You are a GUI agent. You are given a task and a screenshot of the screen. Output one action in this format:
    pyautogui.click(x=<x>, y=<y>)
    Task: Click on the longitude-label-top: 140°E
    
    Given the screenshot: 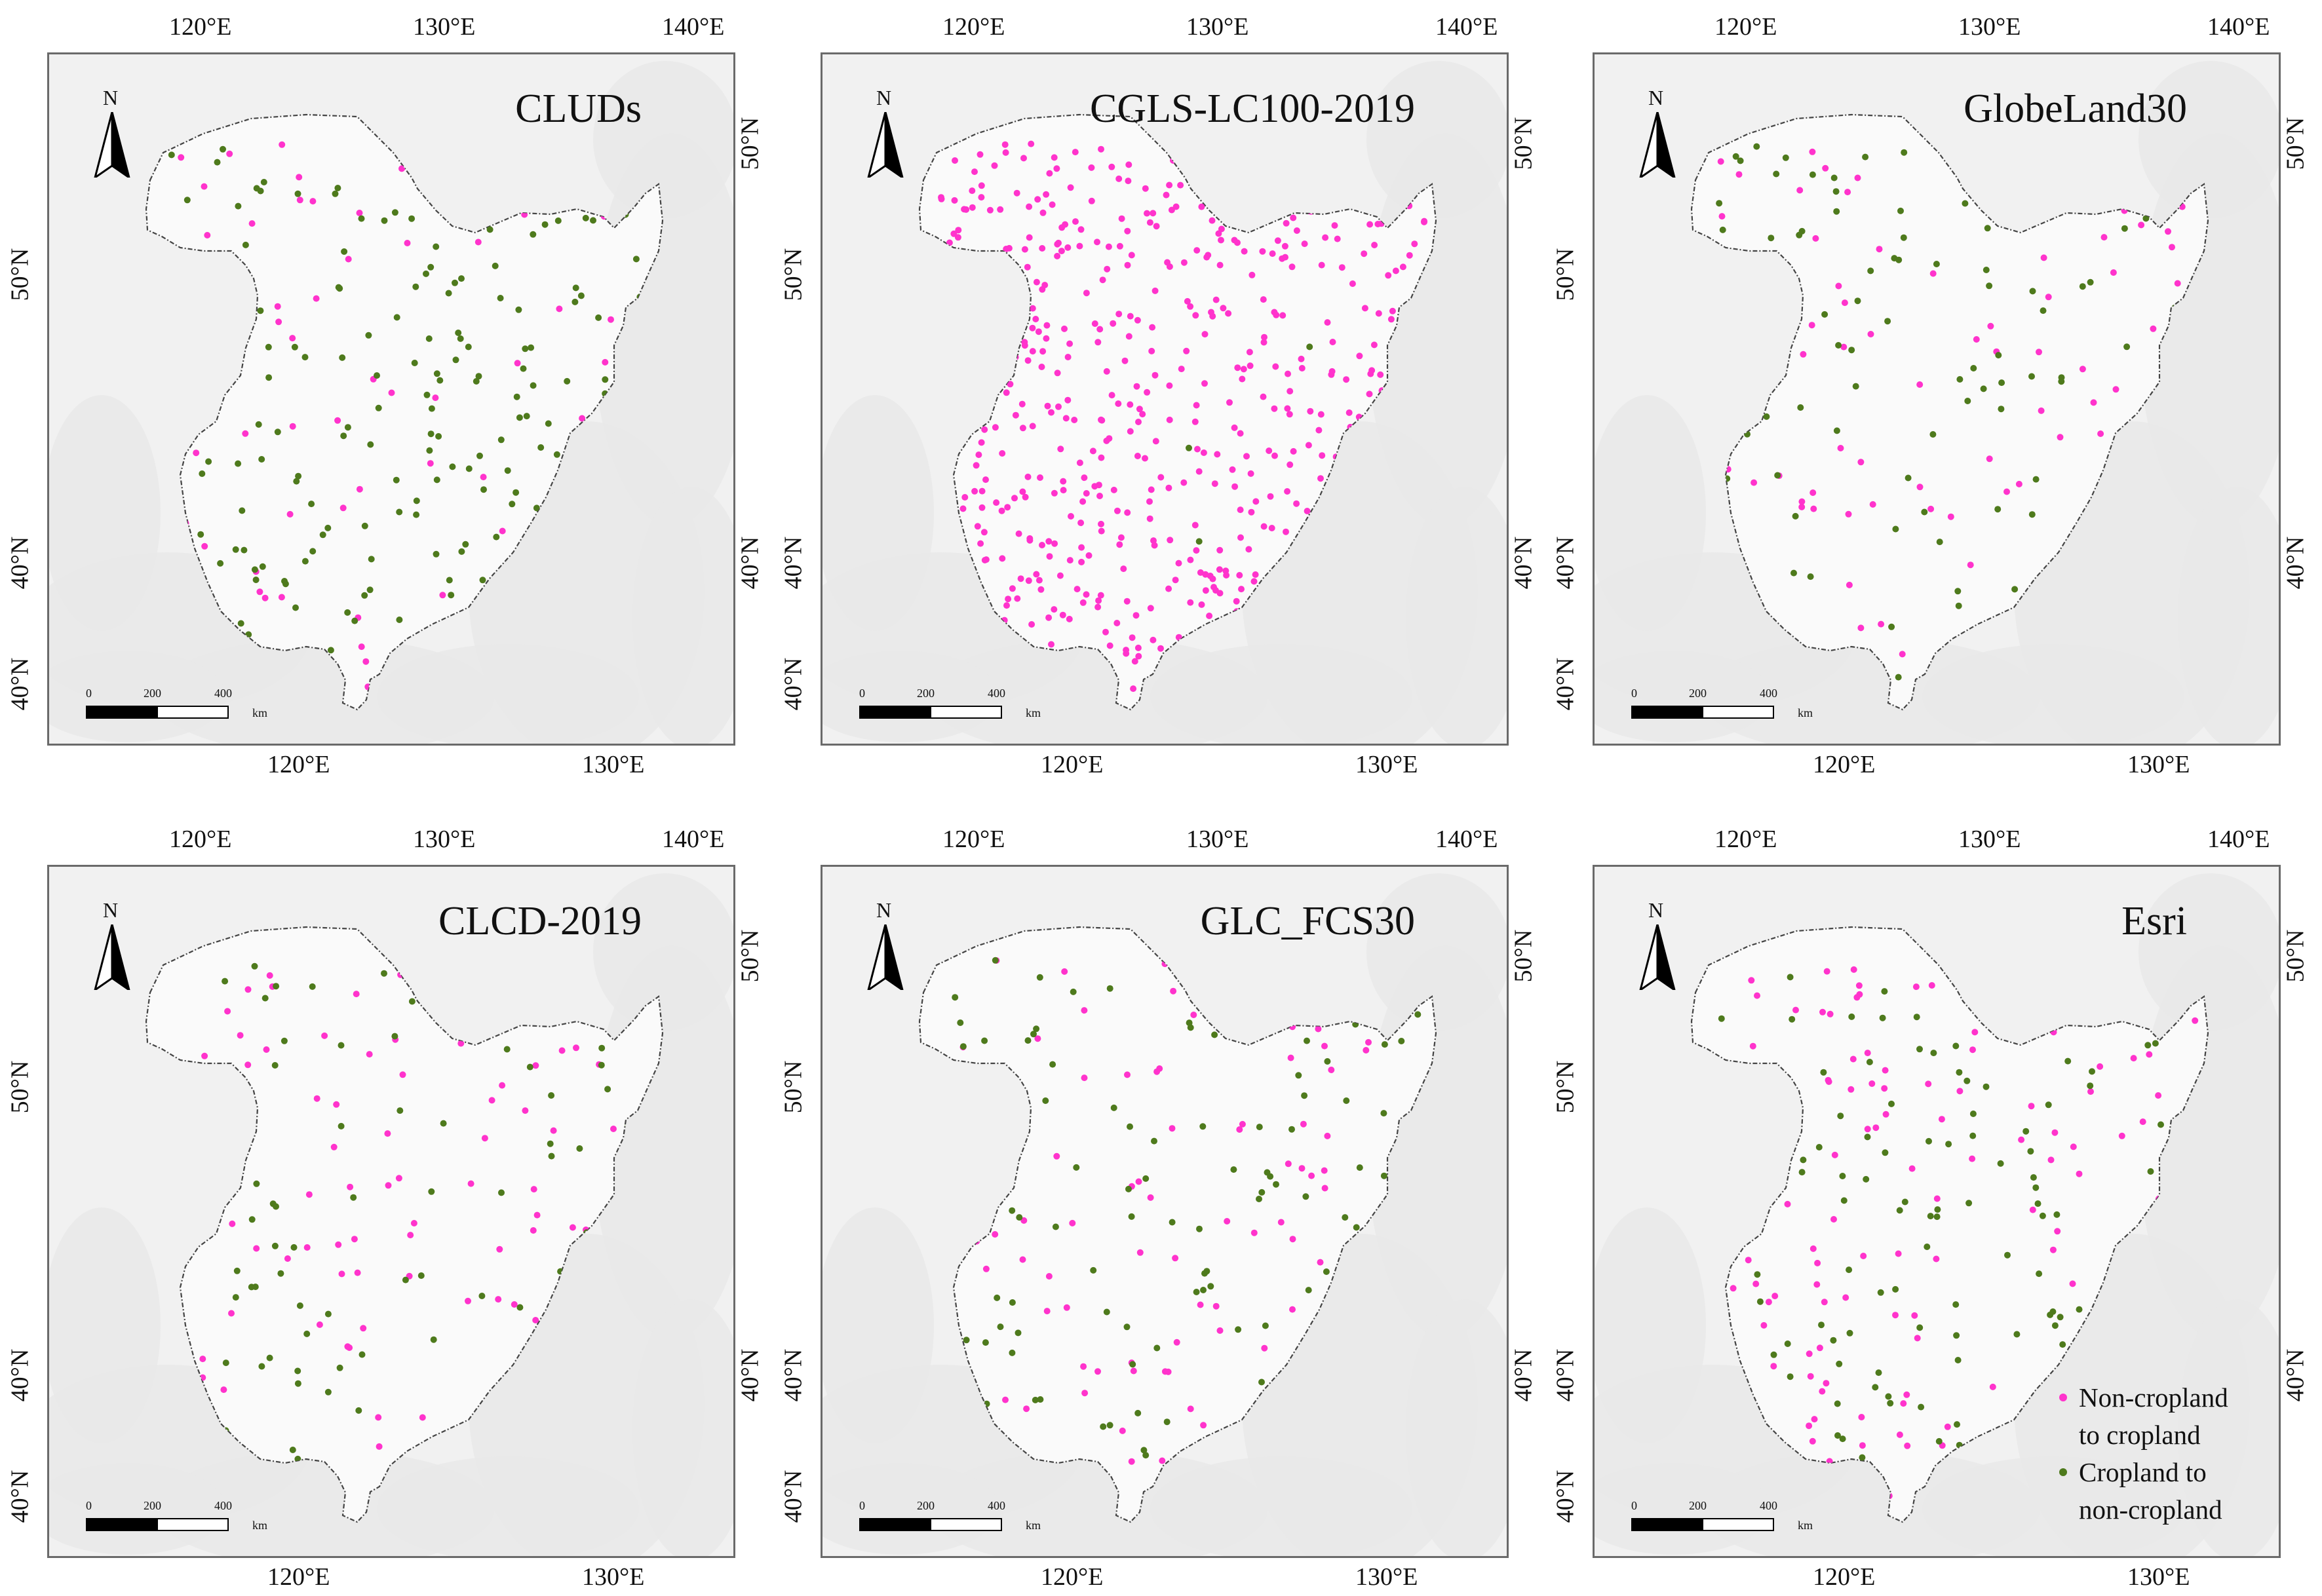 What is the action you would take?
    pyautogui.click(x=2238, y=839)
    